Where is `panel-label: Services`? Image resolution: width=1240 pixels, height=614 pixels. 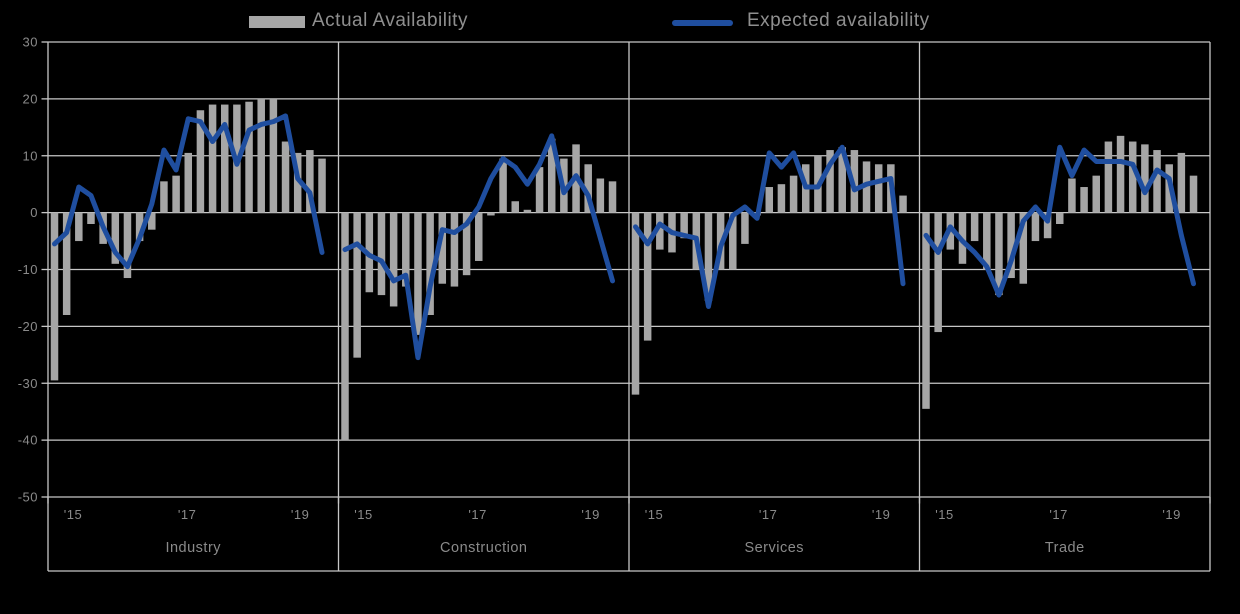
panel-label: Services is located at coordinates (774, 548).